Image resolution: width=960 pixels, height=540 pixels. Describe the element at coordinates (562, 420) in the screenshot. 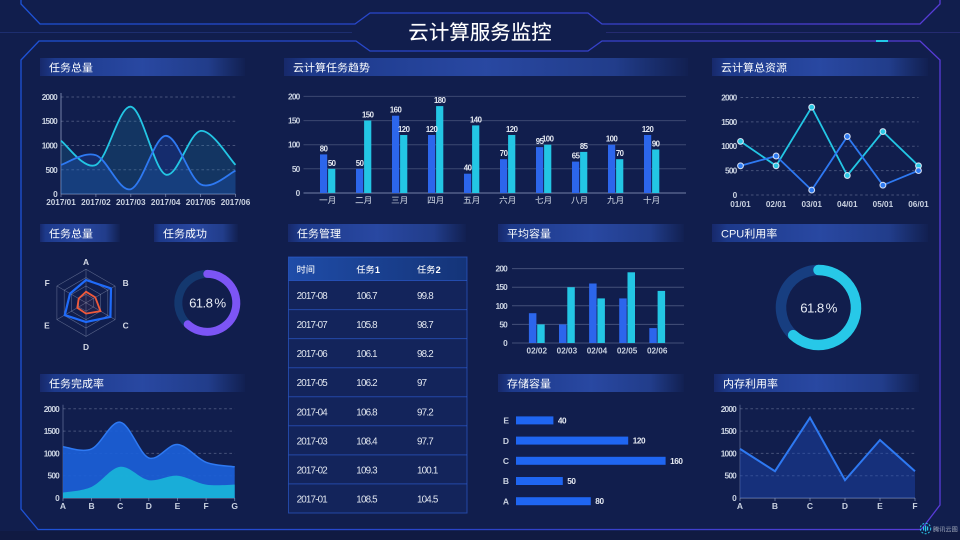

I see `svg-text: 40` at that location.